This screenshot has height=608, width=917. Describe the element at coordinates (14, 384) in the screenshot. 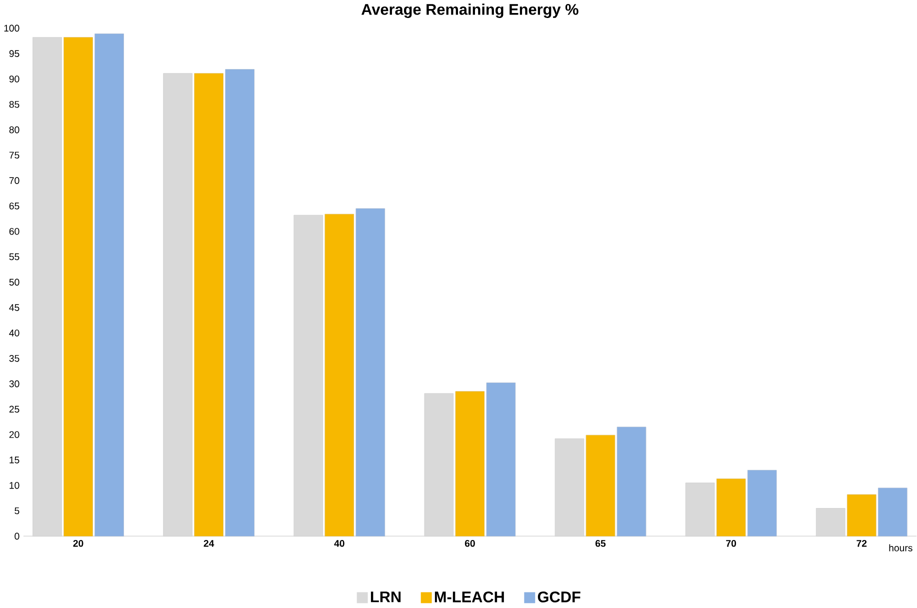

I see `y-tick-label: 30` at that location.